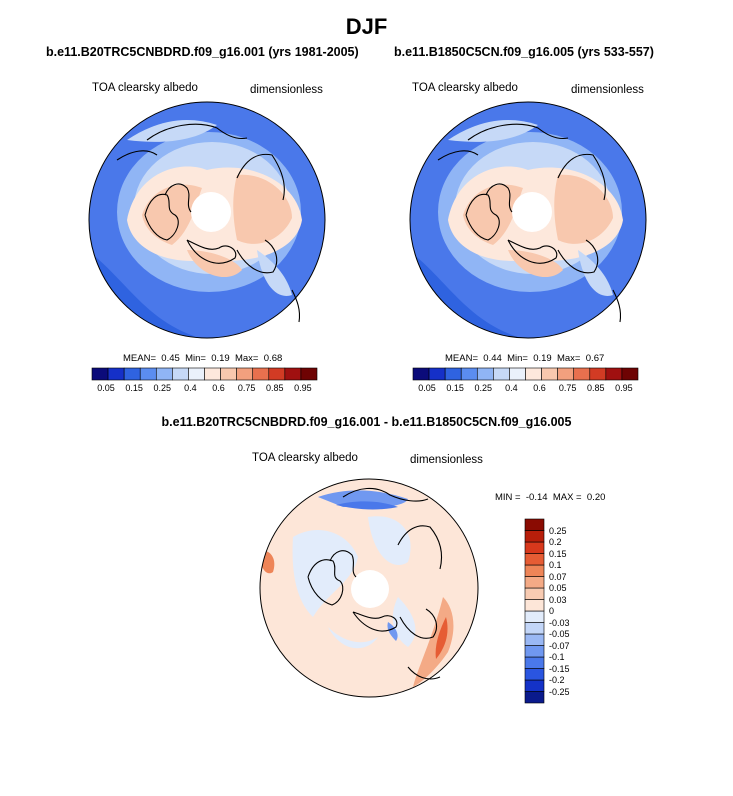  Describe the element at coordinates (524, 358) in the screenshot. I see `panel2-stats: MEAN= 0.44 Min= 0.19 Max= 0.67` at that location.